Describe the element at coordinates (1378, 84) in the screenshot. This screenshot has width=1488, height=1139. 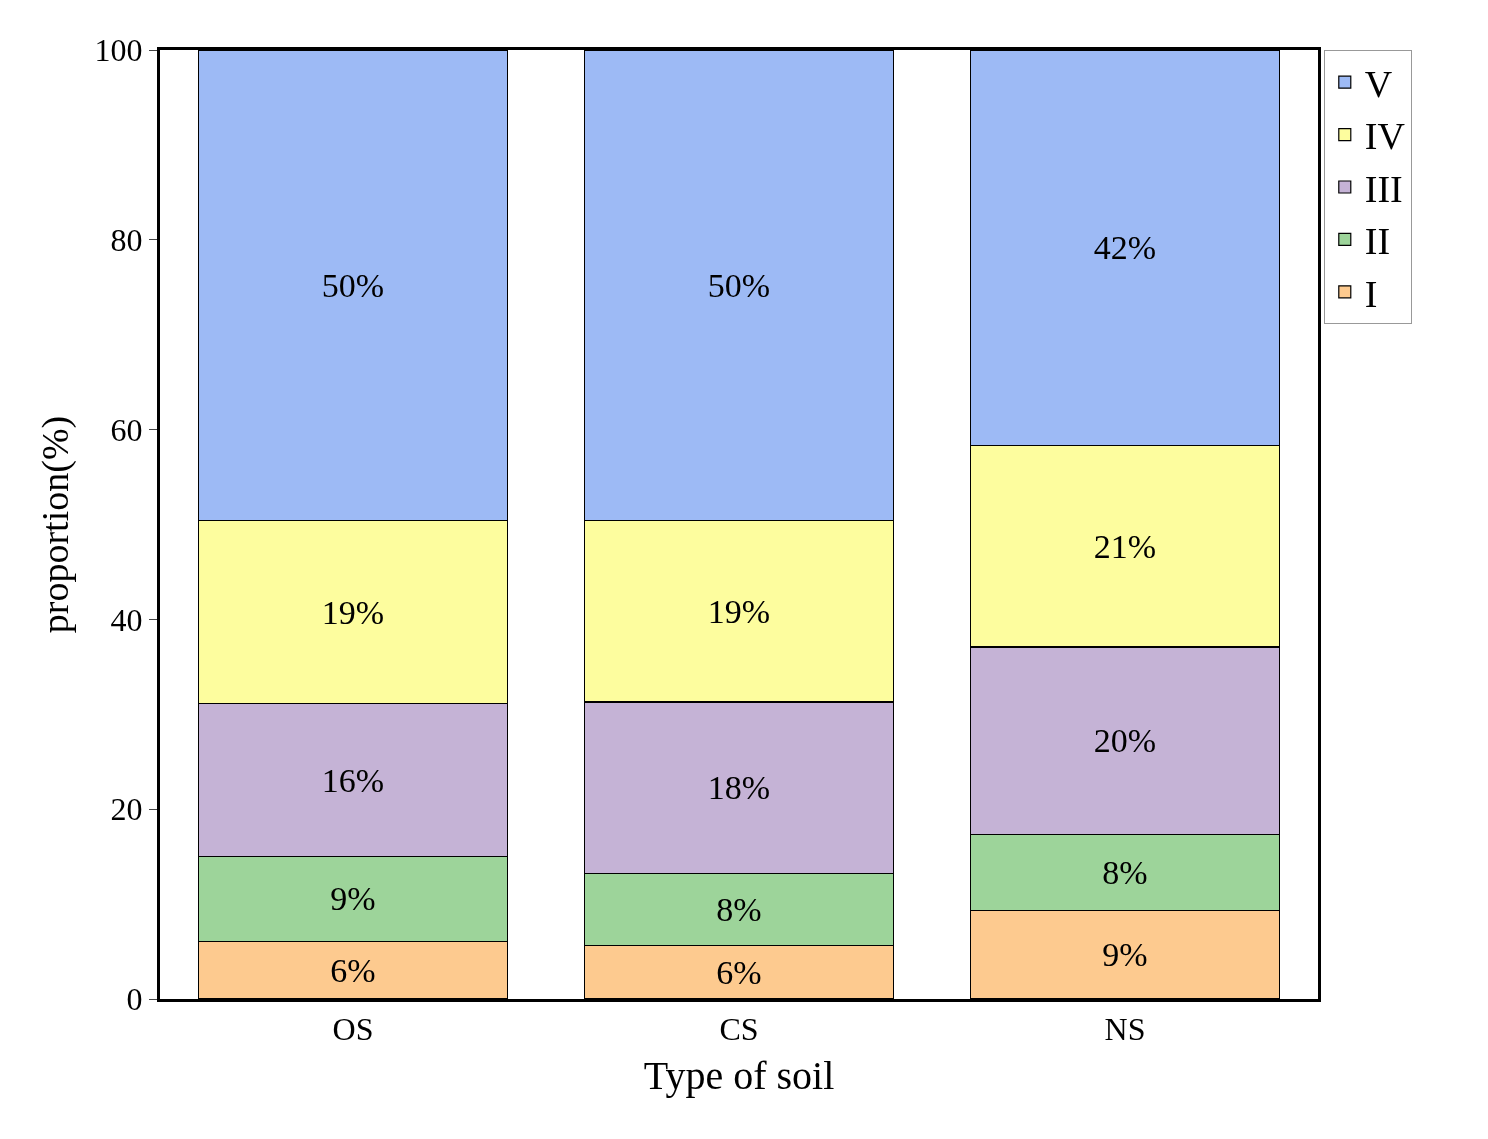
I see `legend-label: V` at that location.